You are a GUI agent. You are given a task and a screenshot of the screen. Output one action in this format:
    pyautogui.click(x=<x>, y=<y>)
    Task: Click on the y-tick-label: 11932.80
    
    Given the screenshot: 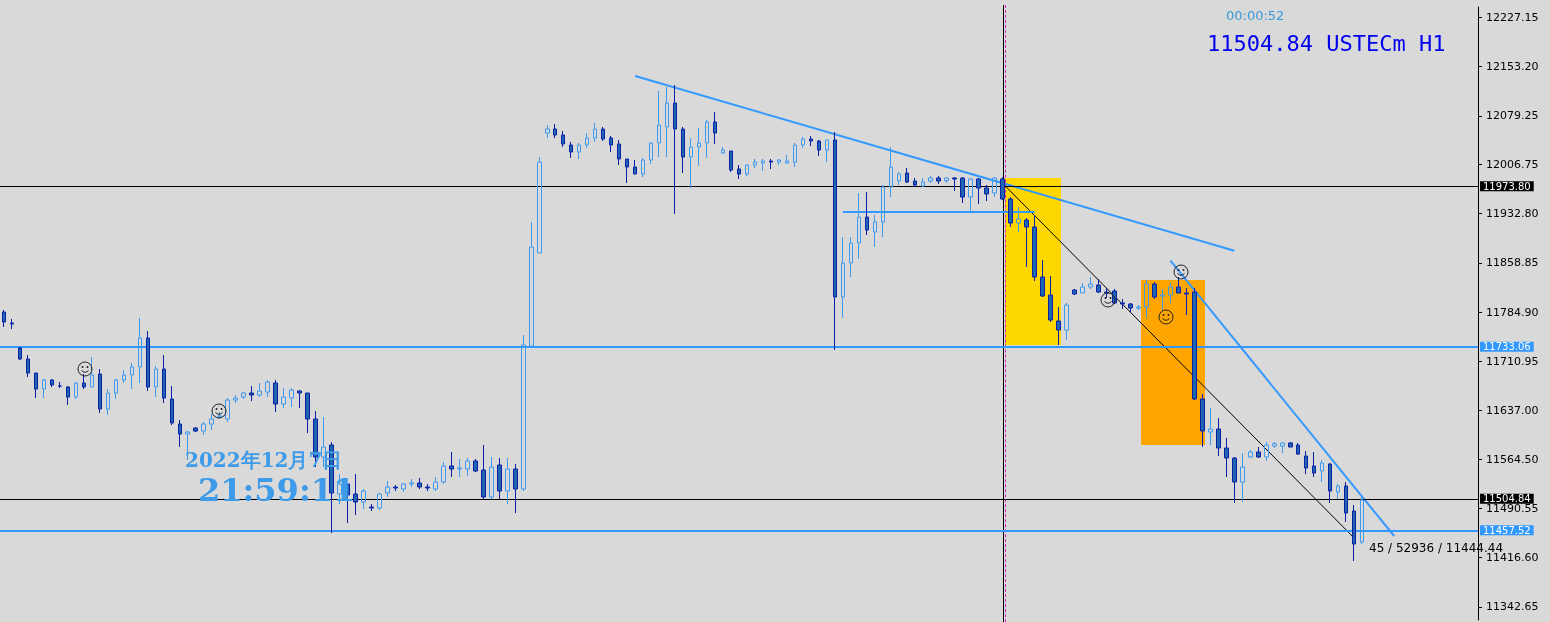 What is the action you would take?
    pyautogui.click(x=1512, y=213)
    